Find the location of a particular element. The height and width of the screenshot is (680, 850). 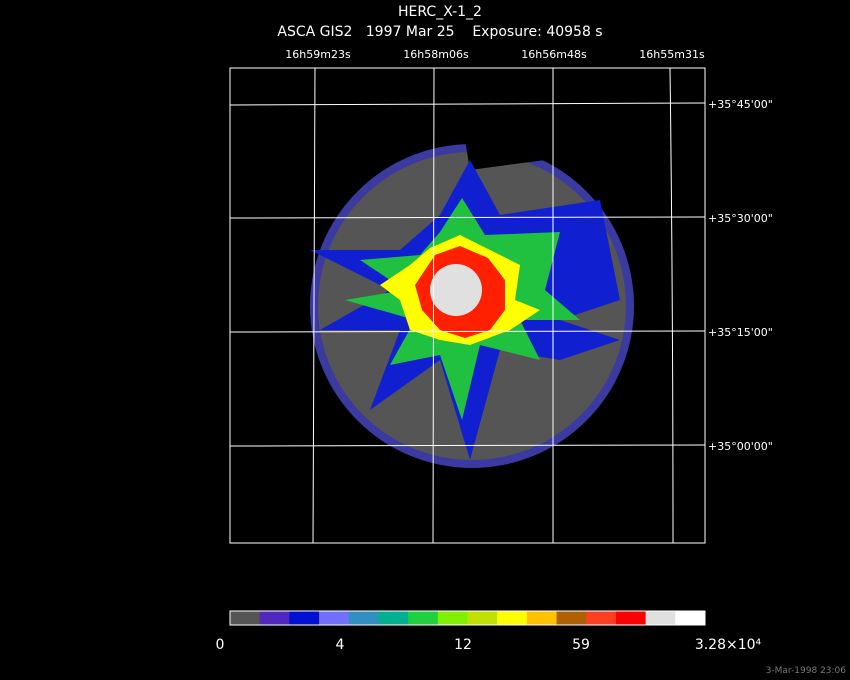

colorbar-label: 12 is located at coordinates (463, 645).